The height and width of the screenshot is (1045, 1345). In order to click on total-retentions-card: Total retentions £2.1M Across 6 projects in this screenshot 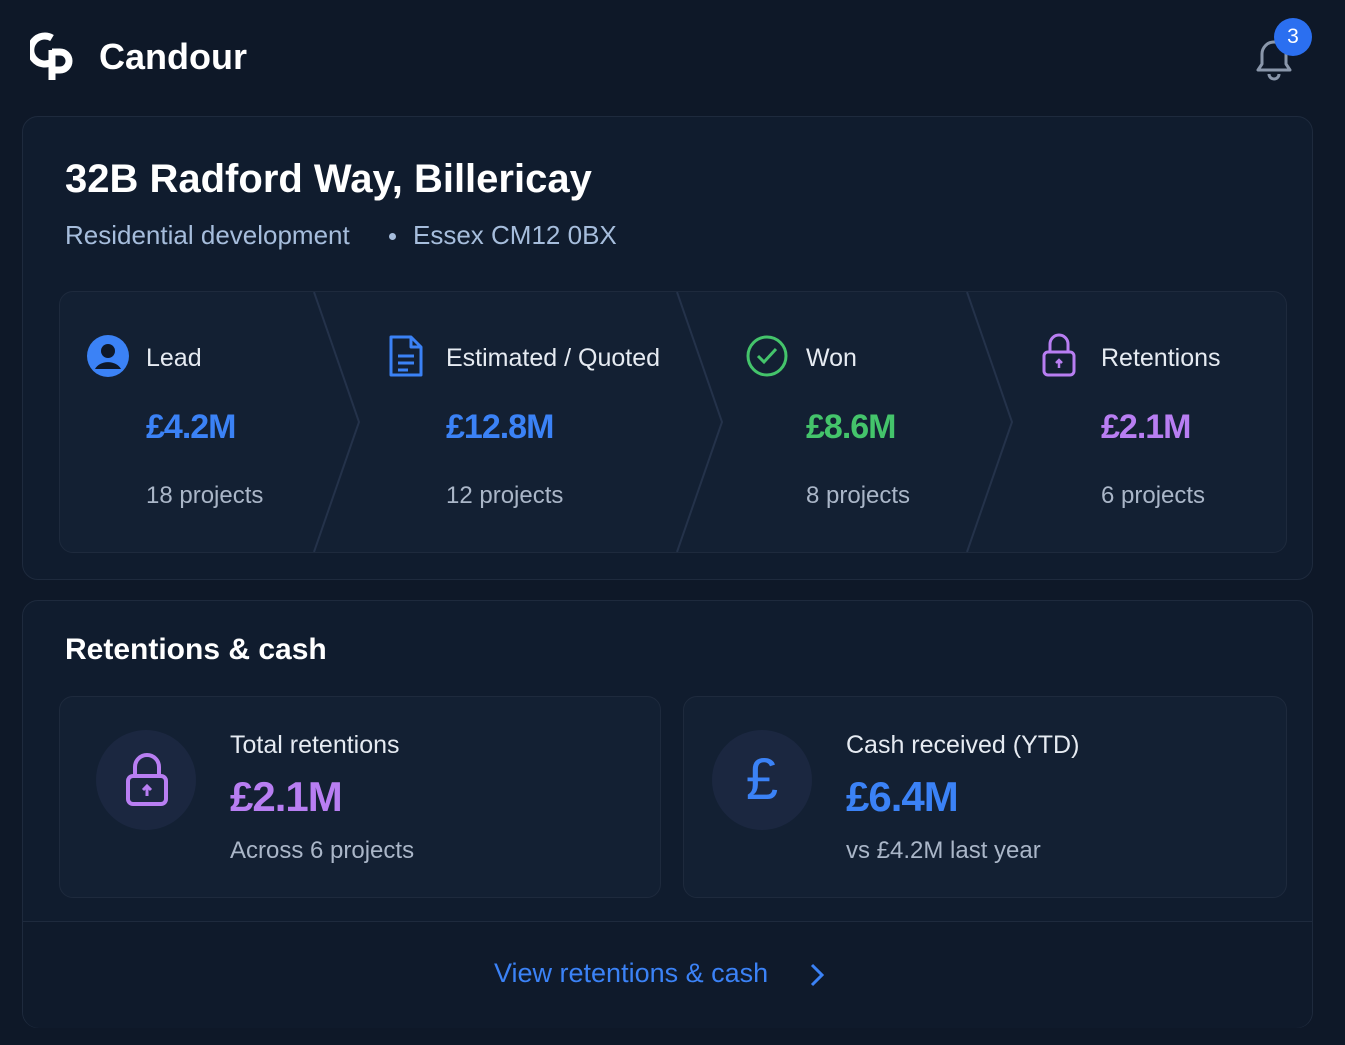, I will do `click(360, 797)`.